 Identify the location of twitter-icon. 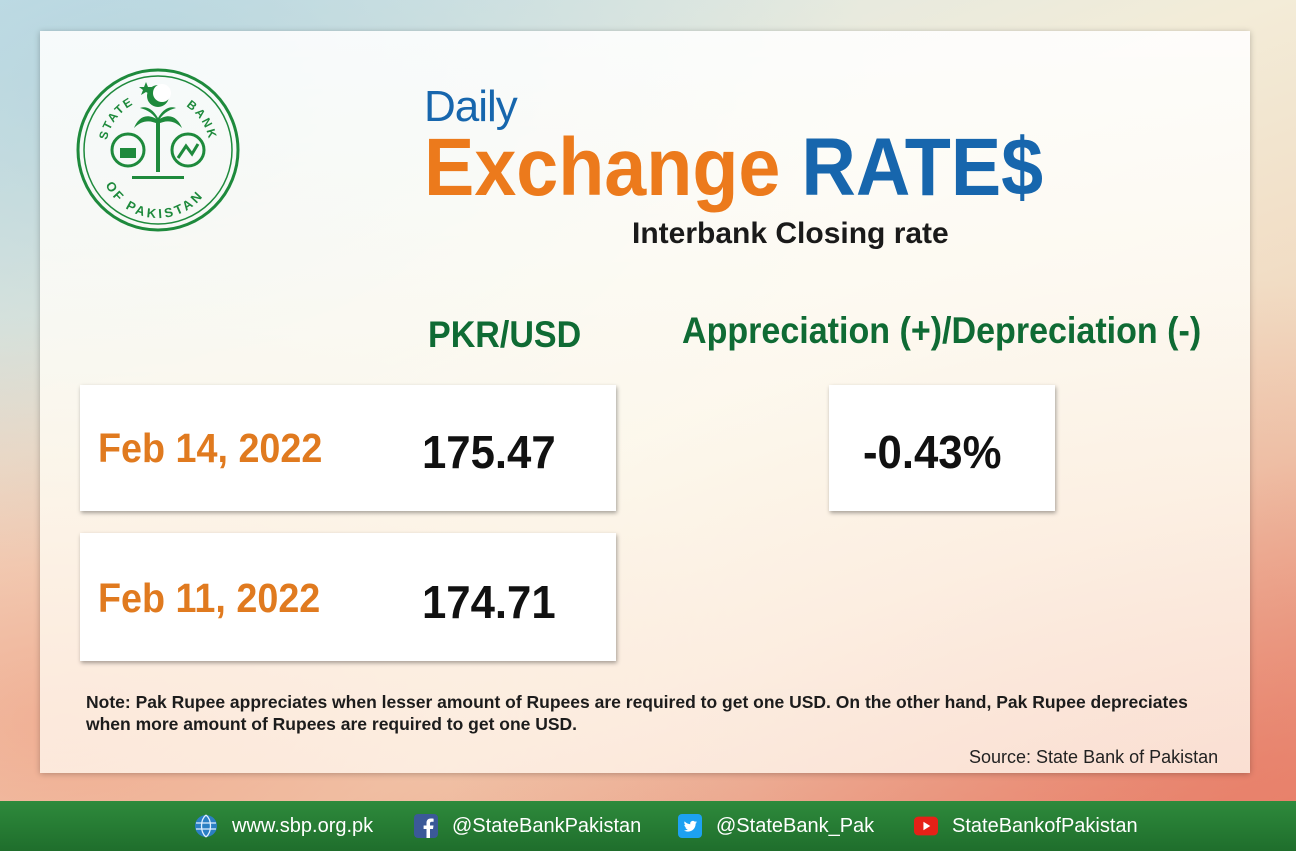
(690, 826).